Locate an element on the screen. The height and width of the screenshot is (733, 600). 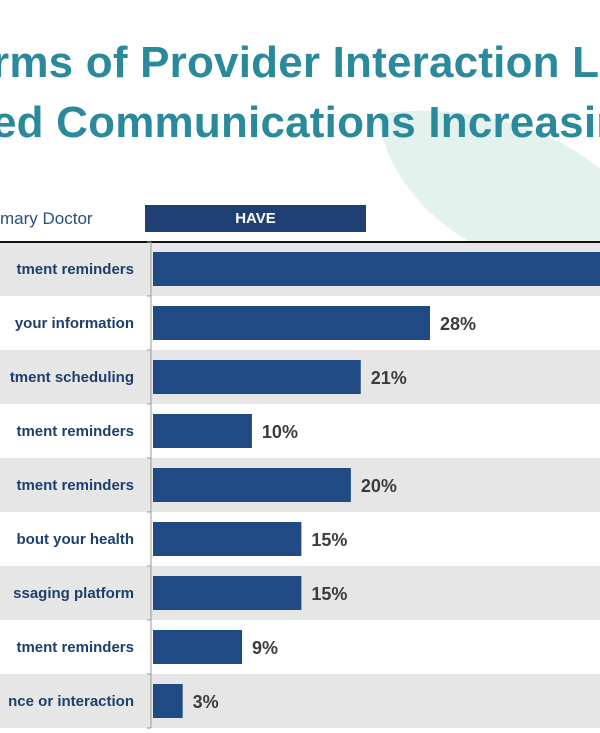
category-label-2: tment scheduling is located at coordinates (72, 377).